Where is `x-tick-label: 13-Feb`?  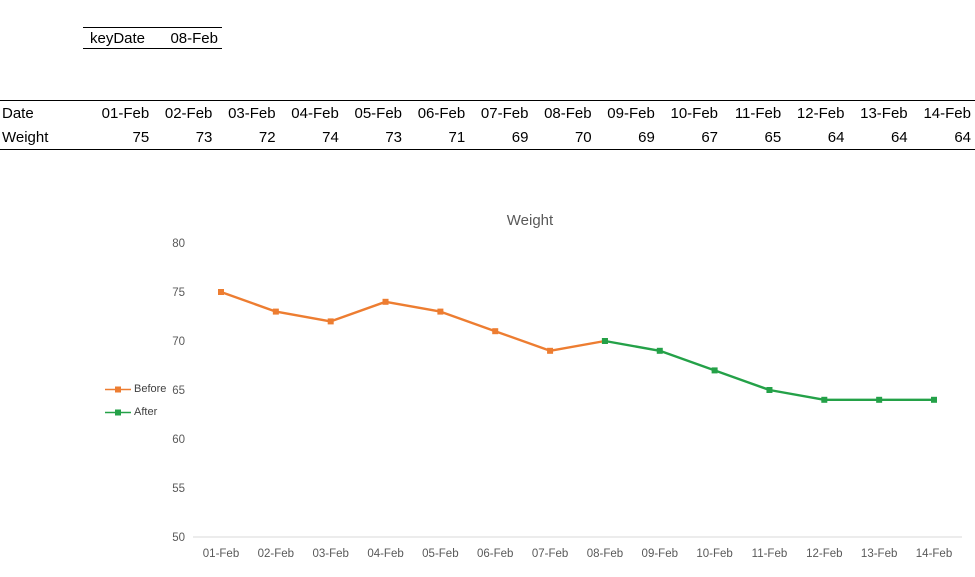 x-tick-label: 13-Feb is located at coordinates (879, 554).